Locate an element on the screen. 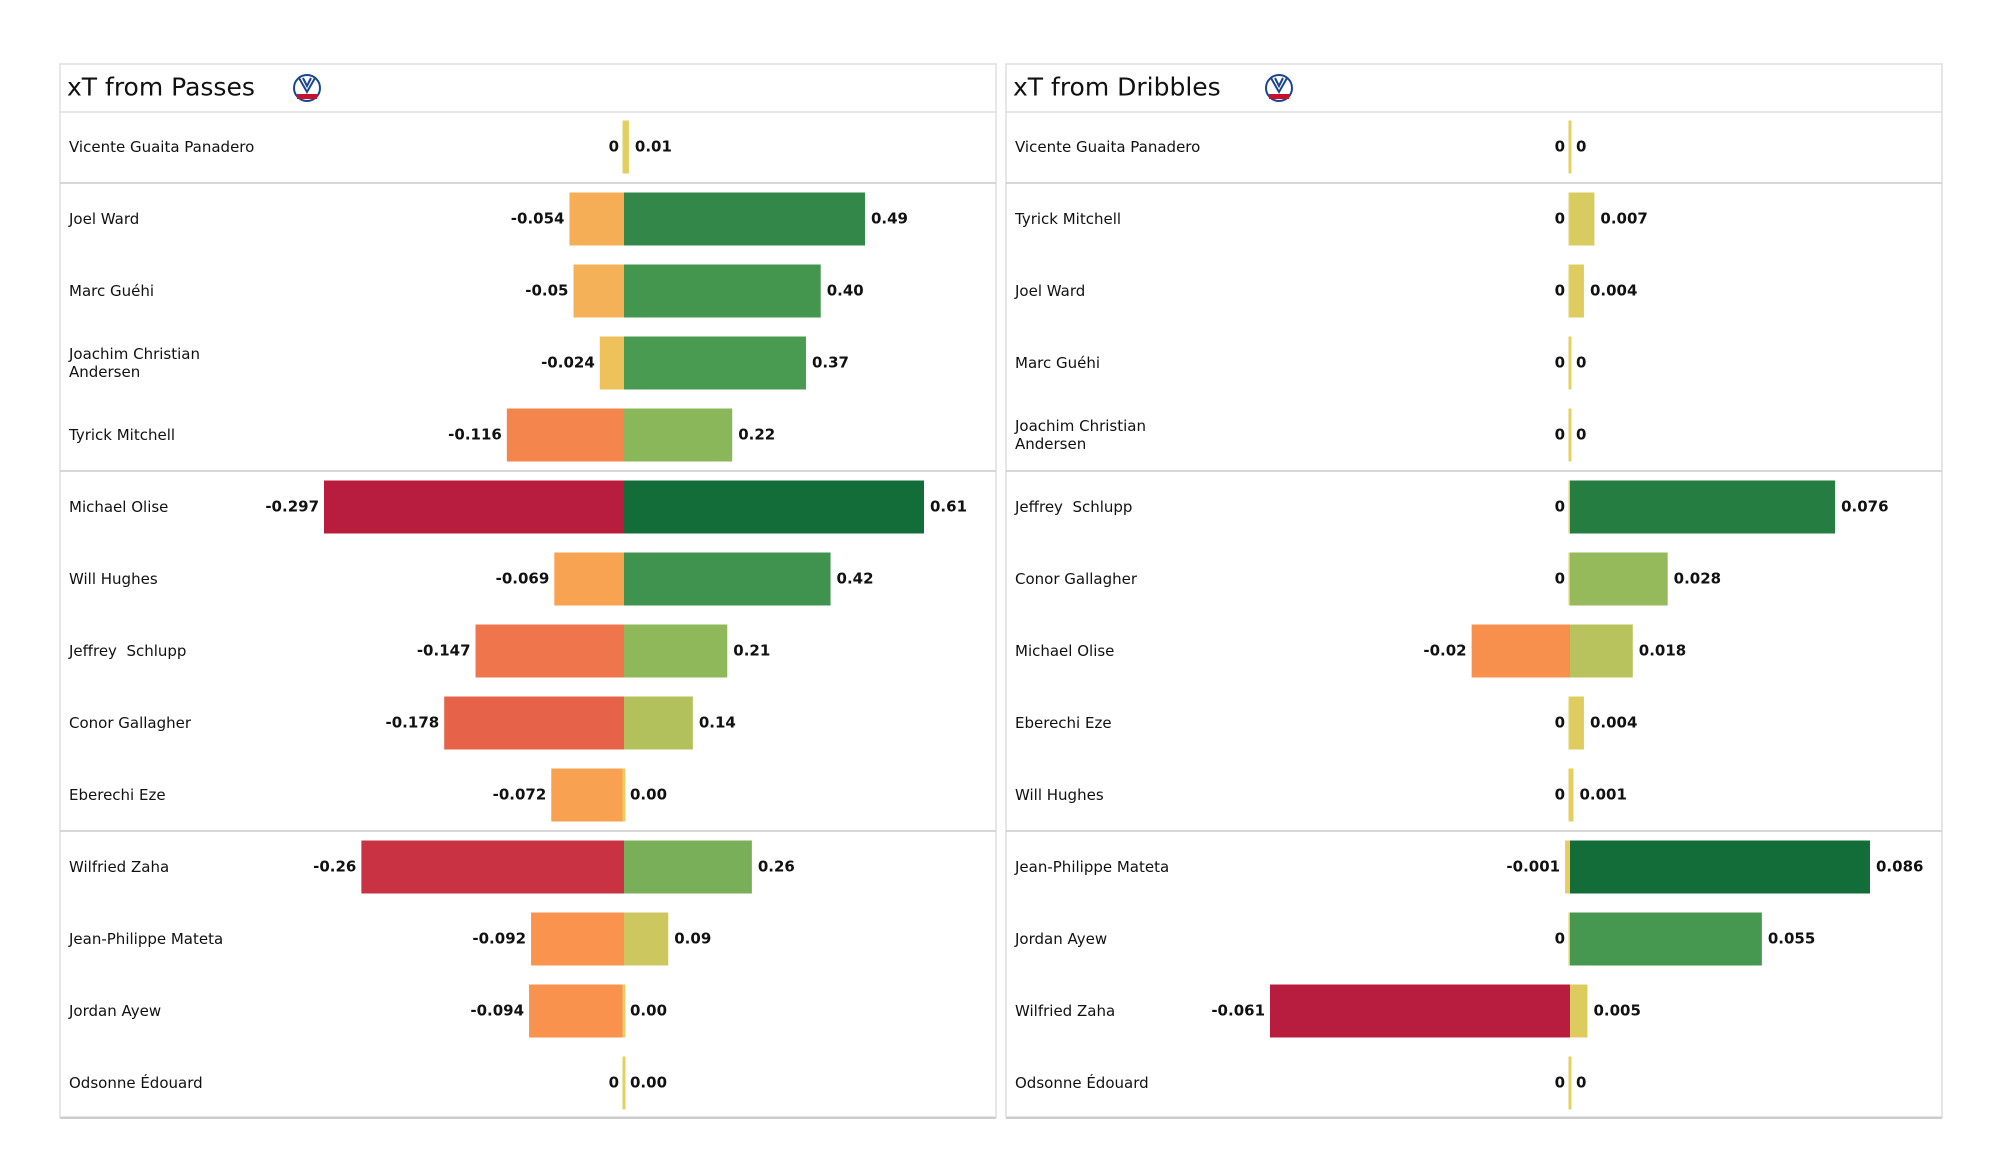 The height and width of the screenshot is (1175, 2000). chart-title: xT from Passes is located at coordinates (161, 87).